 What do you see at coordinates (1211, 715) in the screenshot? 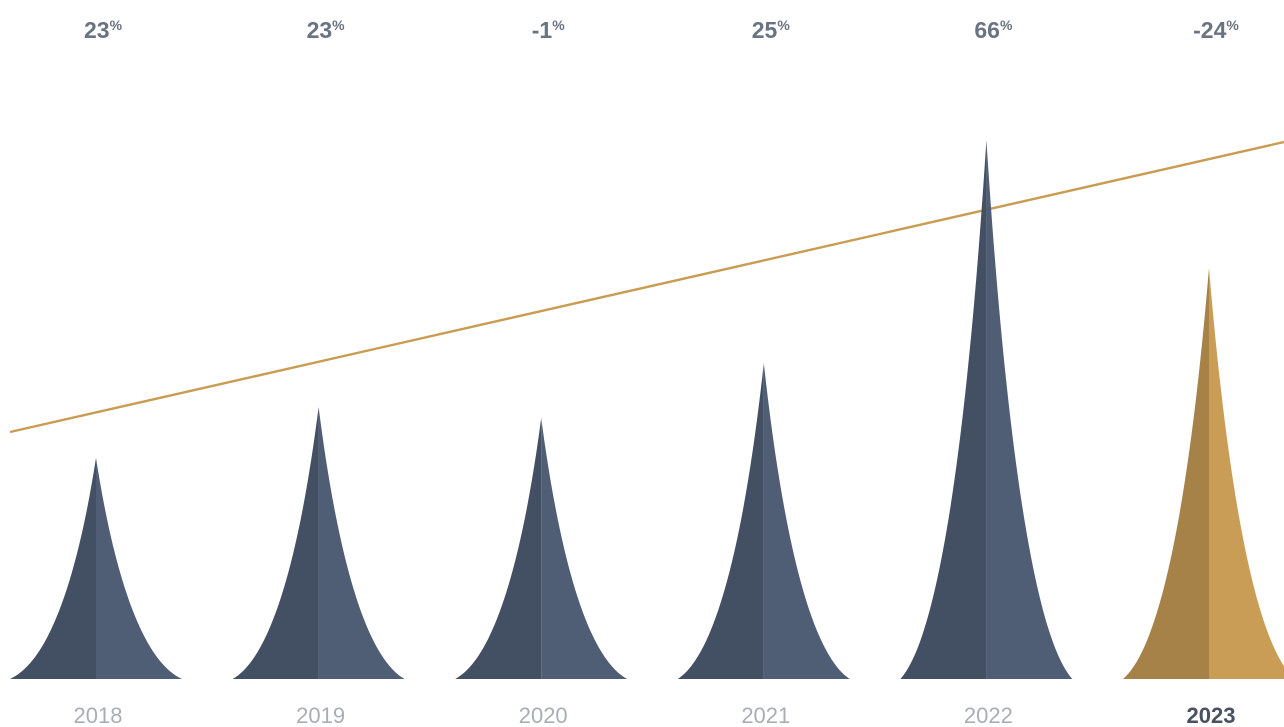
I see `category-label-2023: 2023` at bounding box center [1211, 715].